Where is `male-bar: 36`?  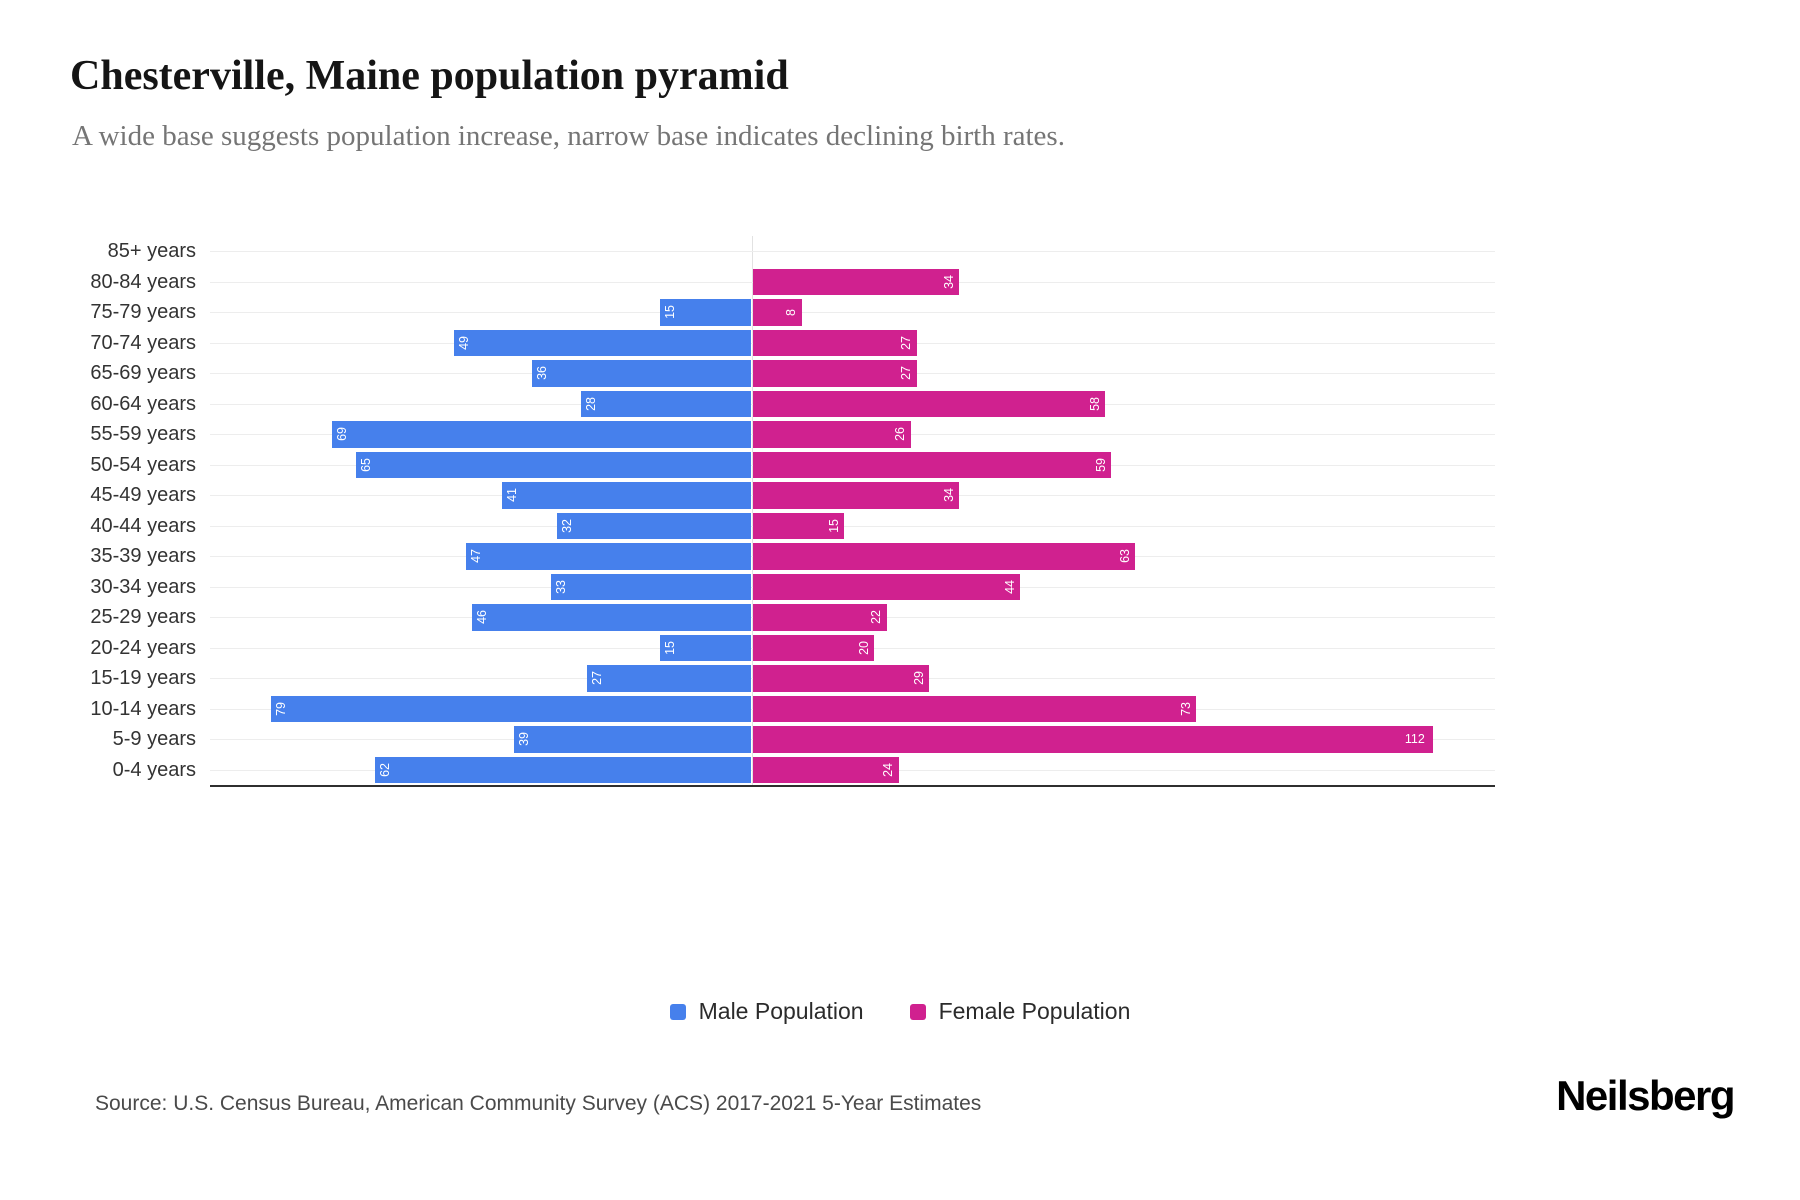
male-bar: 36 is located at coordinates (641, 373).